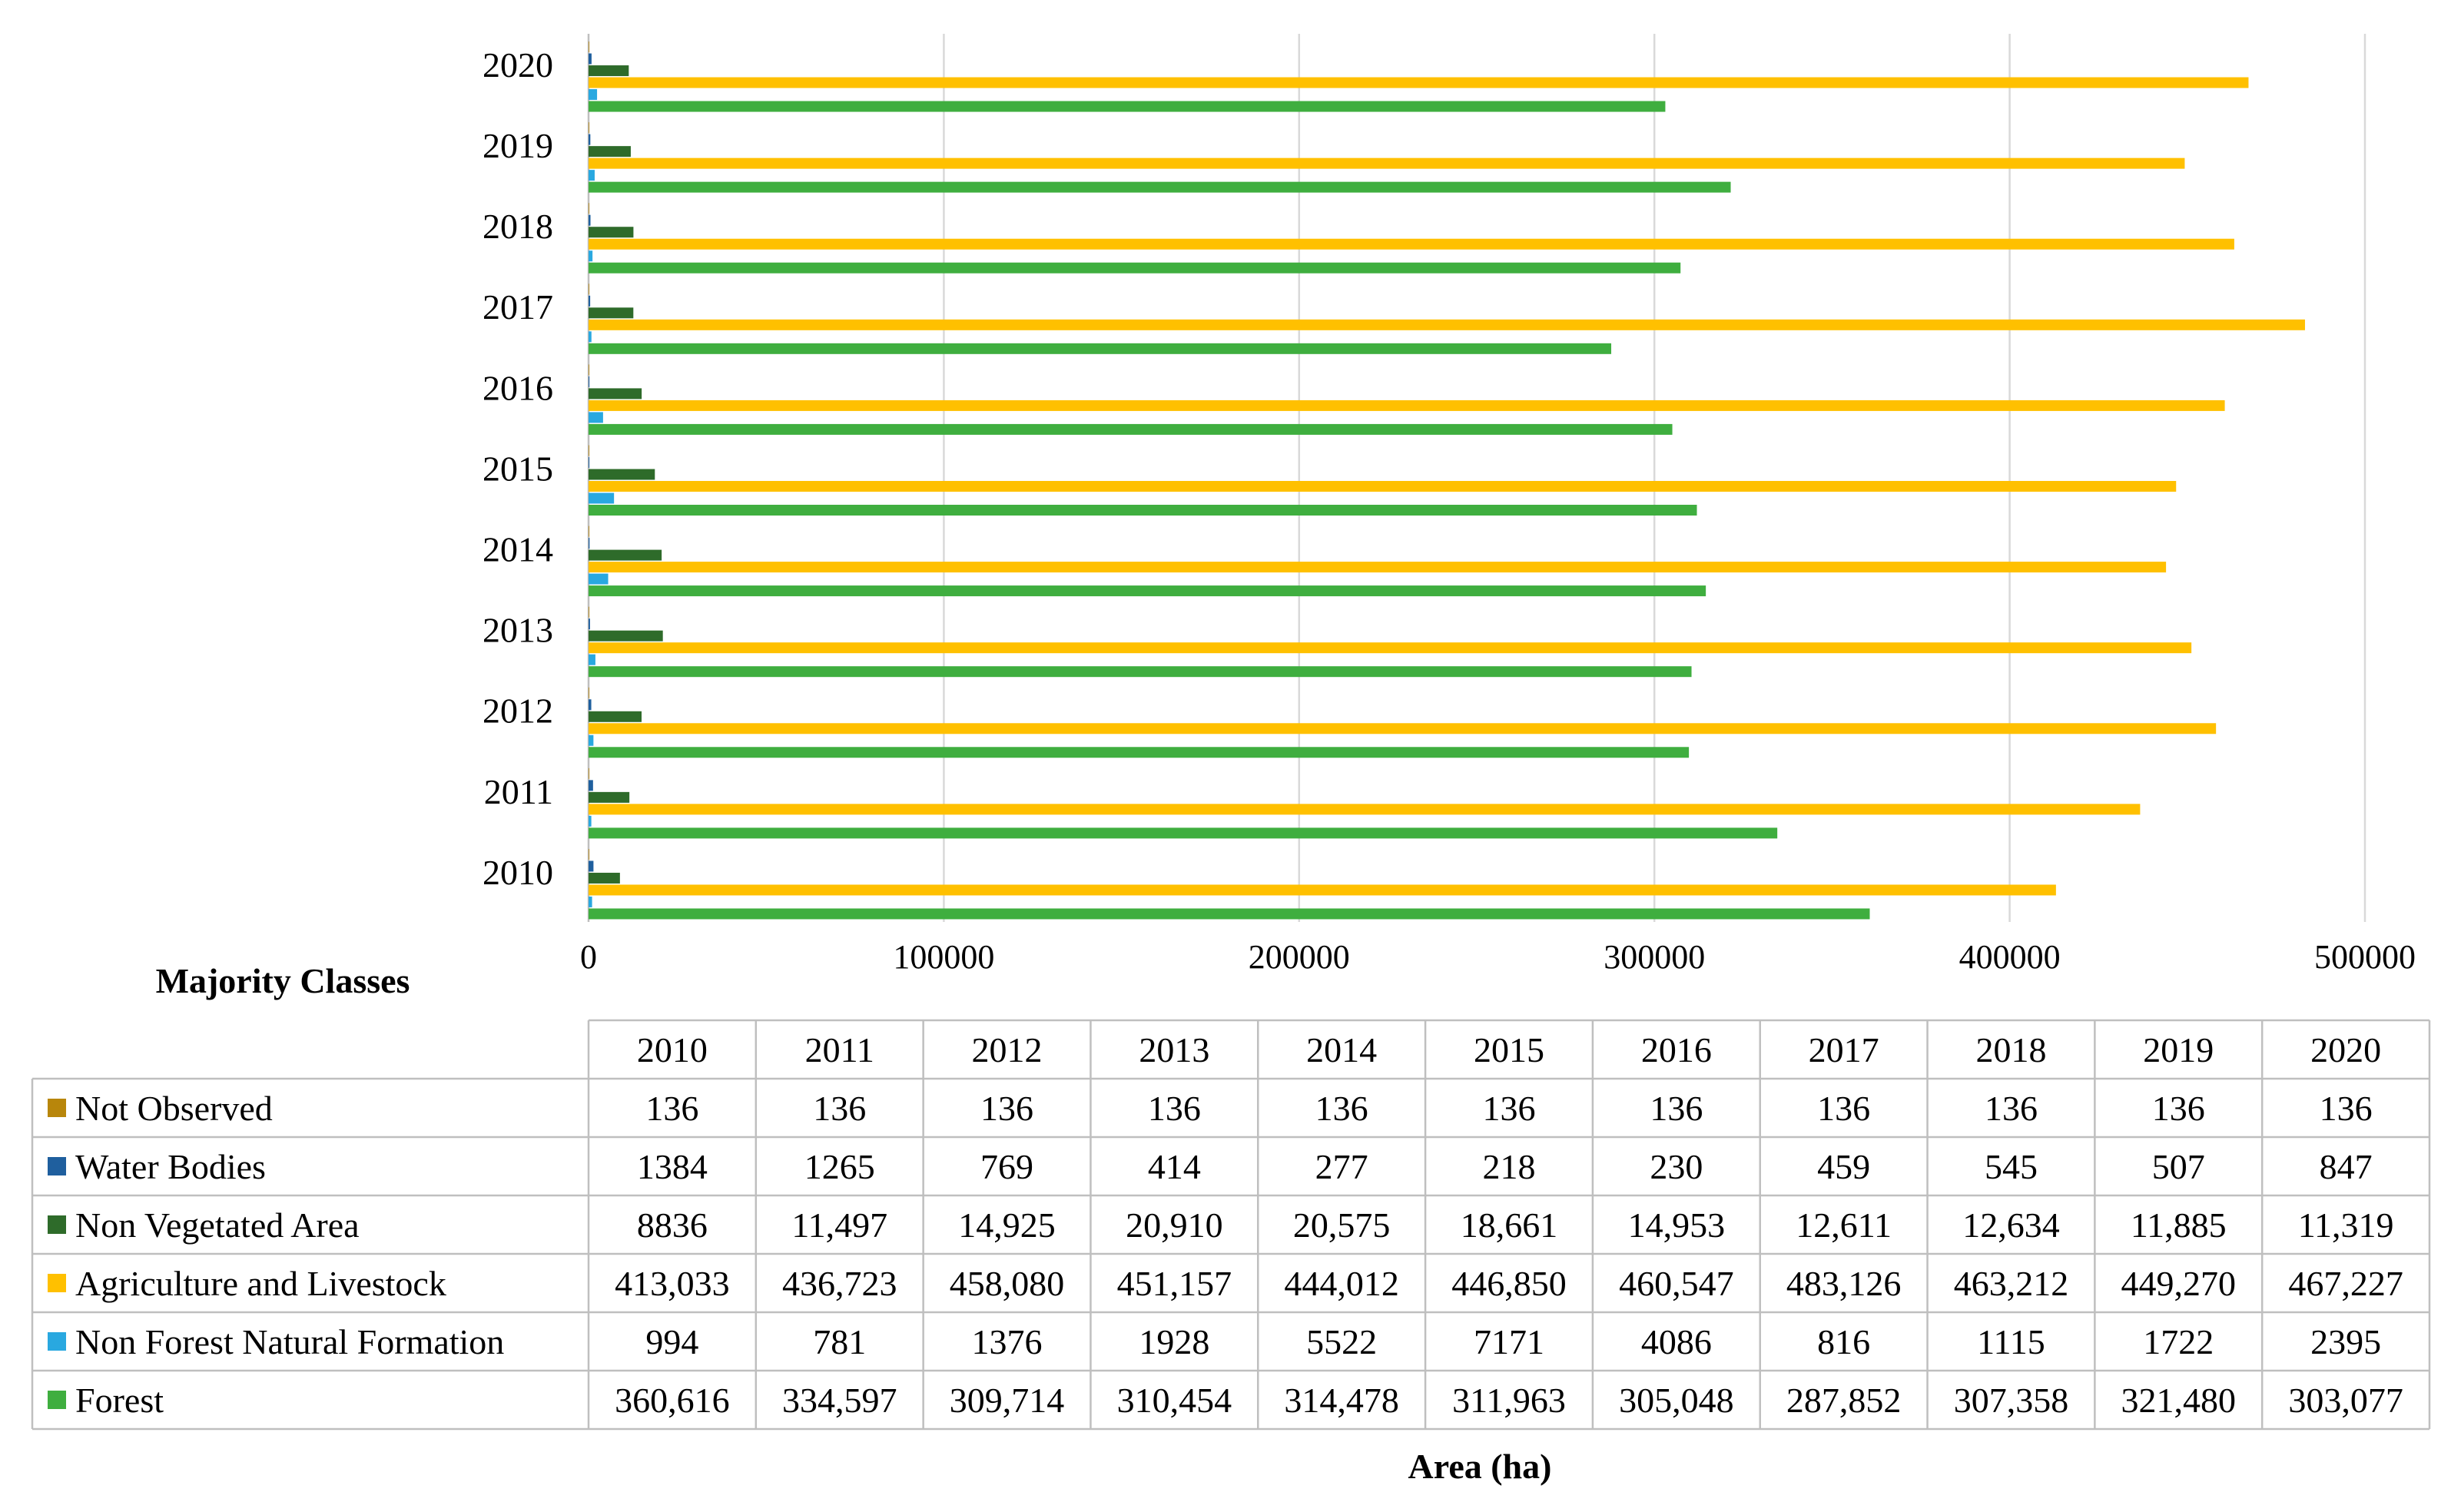 The height and width of the screenshot is (1512, 2451). Describe the element at coordinates (1007, 1225) in the screenshot. I see `table-cell: 14,925` at that location.